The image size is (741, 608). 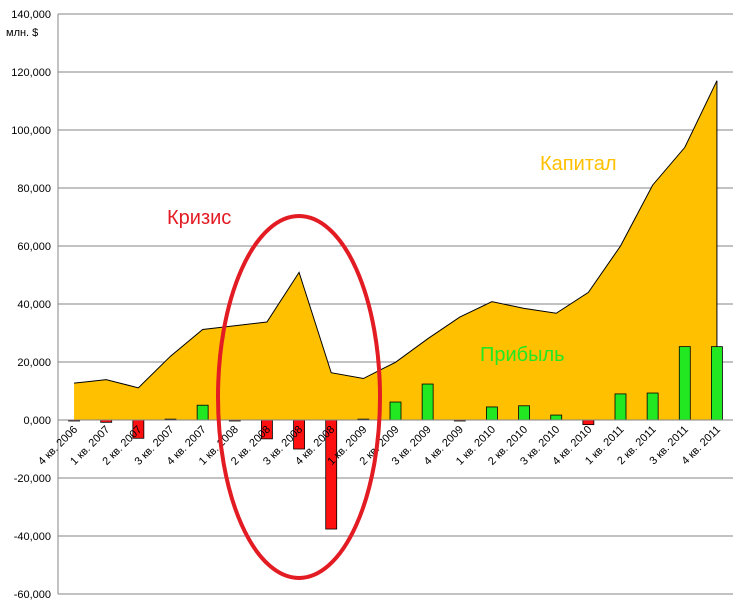 I want to click on y-tick-label: 40,000, so click(x=34, y=305).